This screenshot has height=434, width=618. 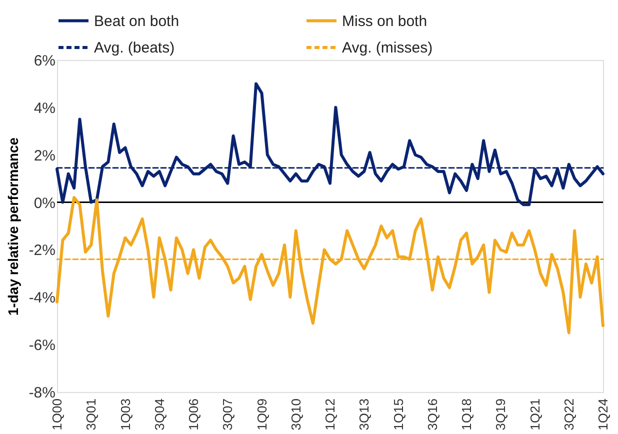 I want to click on x-tick-label: 1Q06, so click(x=193, y=414).